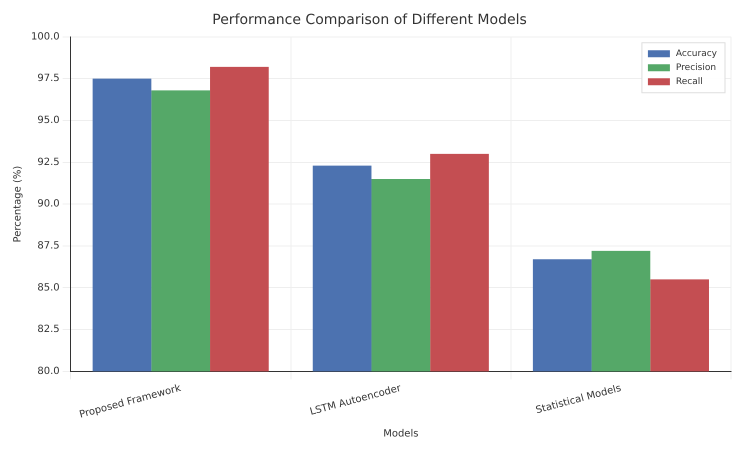 The image size is (749, 452). Describe the element at coordinates (48, 162) in the screenshot. I see `y-tick-label: 92.5` at that location.